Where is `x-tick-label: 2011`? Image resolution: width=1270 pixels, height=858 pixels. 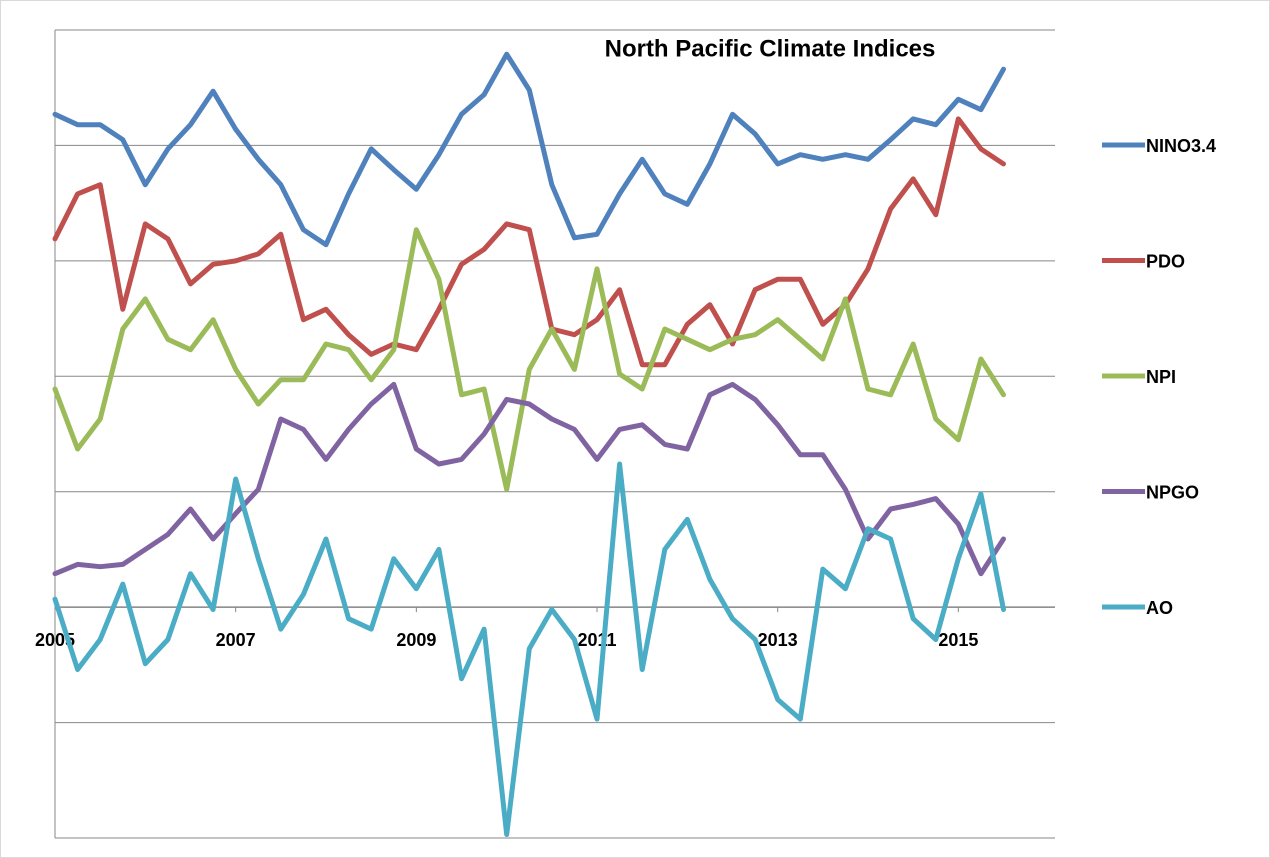
x-tick-label: 2011 is located at coordinates (596, 640).